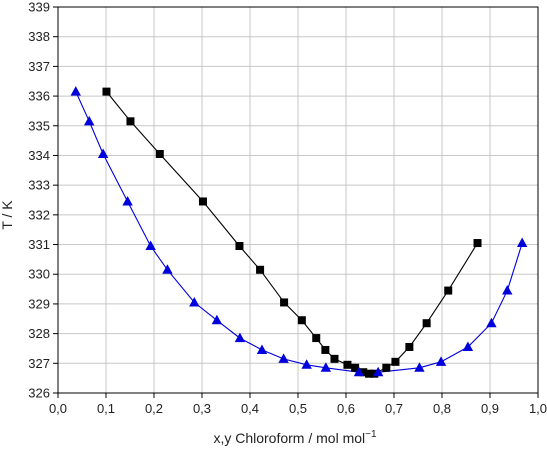 The height and width of the screenshot is (450, 547). What do you see at coordinates (39, 333) in the screenshot?
I see `y-tick-label: 328` at bounding box center [39, 333].